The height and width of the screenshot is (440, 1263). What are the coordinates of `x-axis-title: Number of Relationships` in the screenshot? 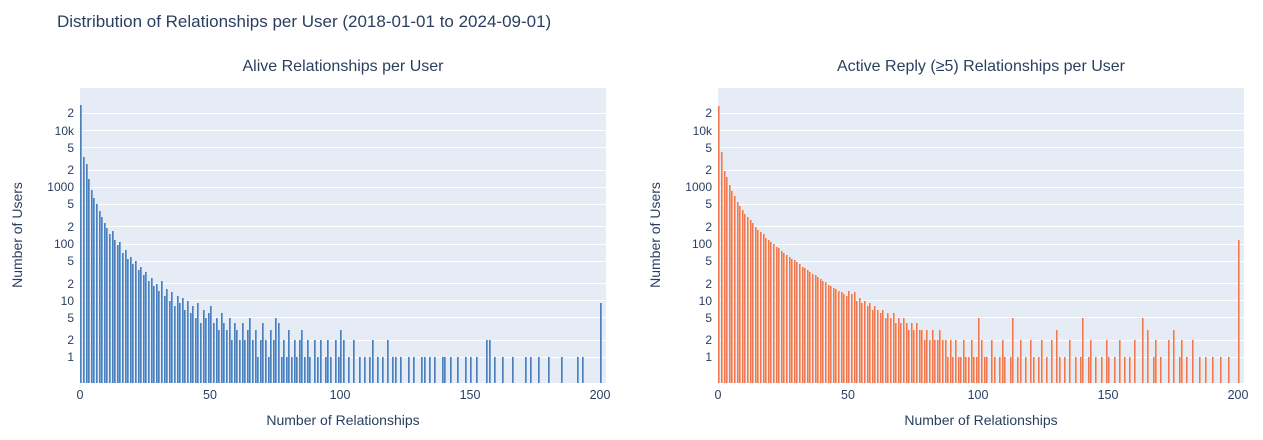 It's located at (343, 420).